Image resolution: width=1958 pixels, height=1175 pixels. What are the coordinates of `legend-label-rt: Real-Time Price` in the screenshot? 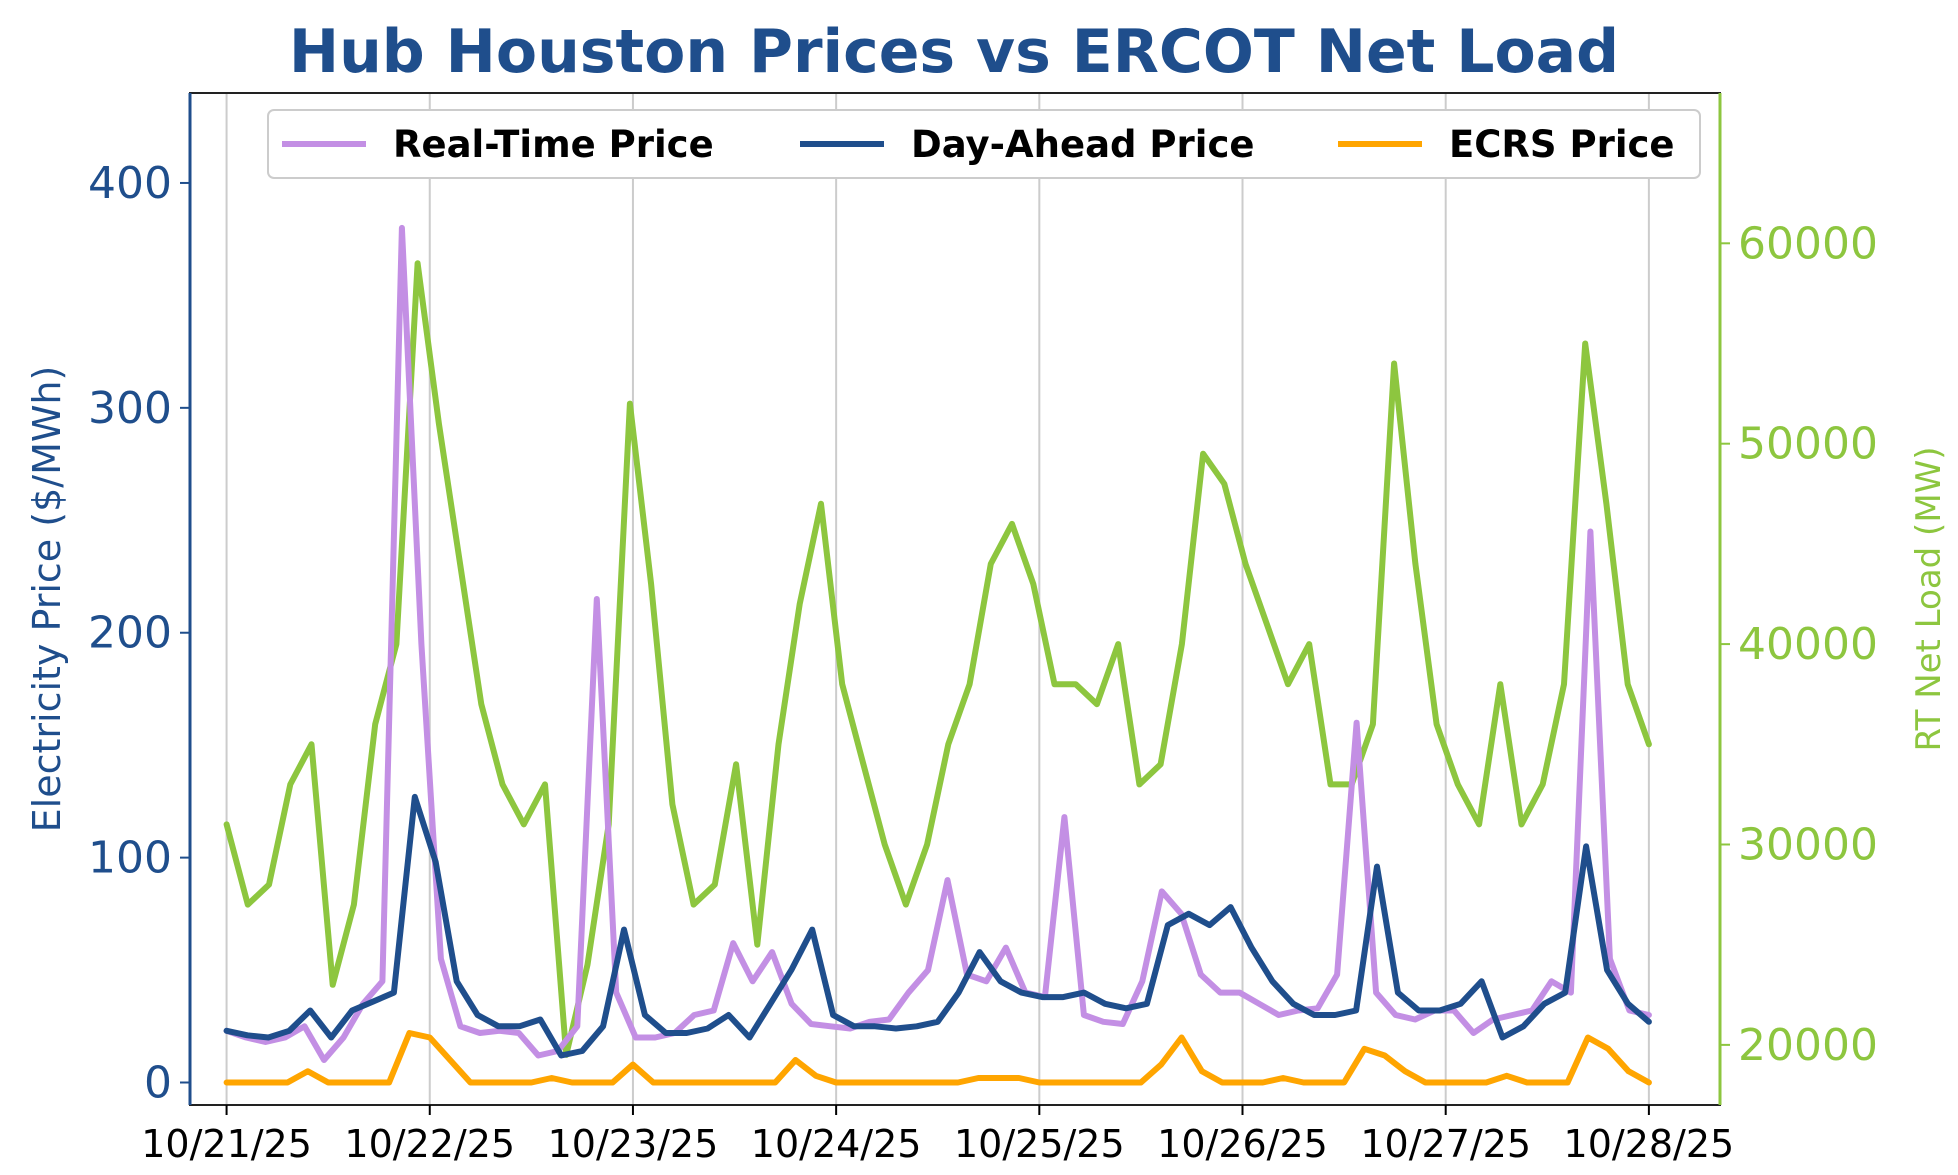 It's located at (553, 144).